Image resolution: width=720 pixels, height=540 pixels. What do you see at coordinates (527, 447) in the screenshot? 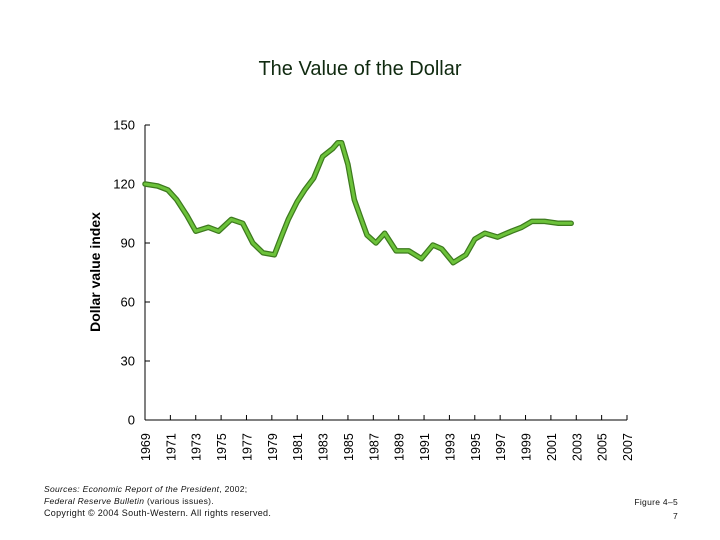
I see `x-tick-label: 1999` at bounding box center [527, 447].